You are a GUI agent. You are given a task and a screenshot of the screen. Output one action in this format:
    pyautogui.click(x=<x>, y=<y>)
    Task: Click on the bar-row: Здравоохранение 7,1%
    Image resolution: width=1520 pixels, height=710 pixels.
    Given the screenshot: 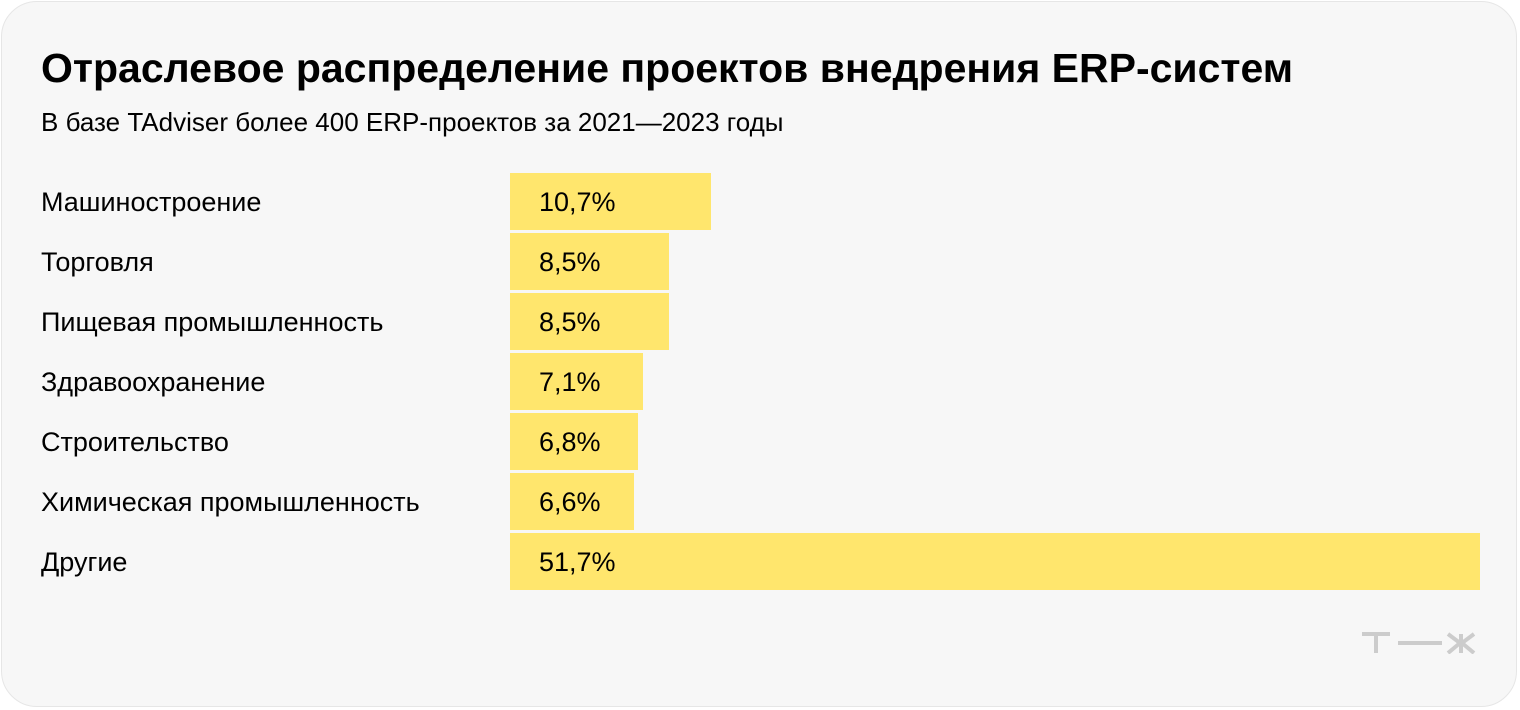 What is the action you would take?
    pyautogui.click(x=760, y=382)
    